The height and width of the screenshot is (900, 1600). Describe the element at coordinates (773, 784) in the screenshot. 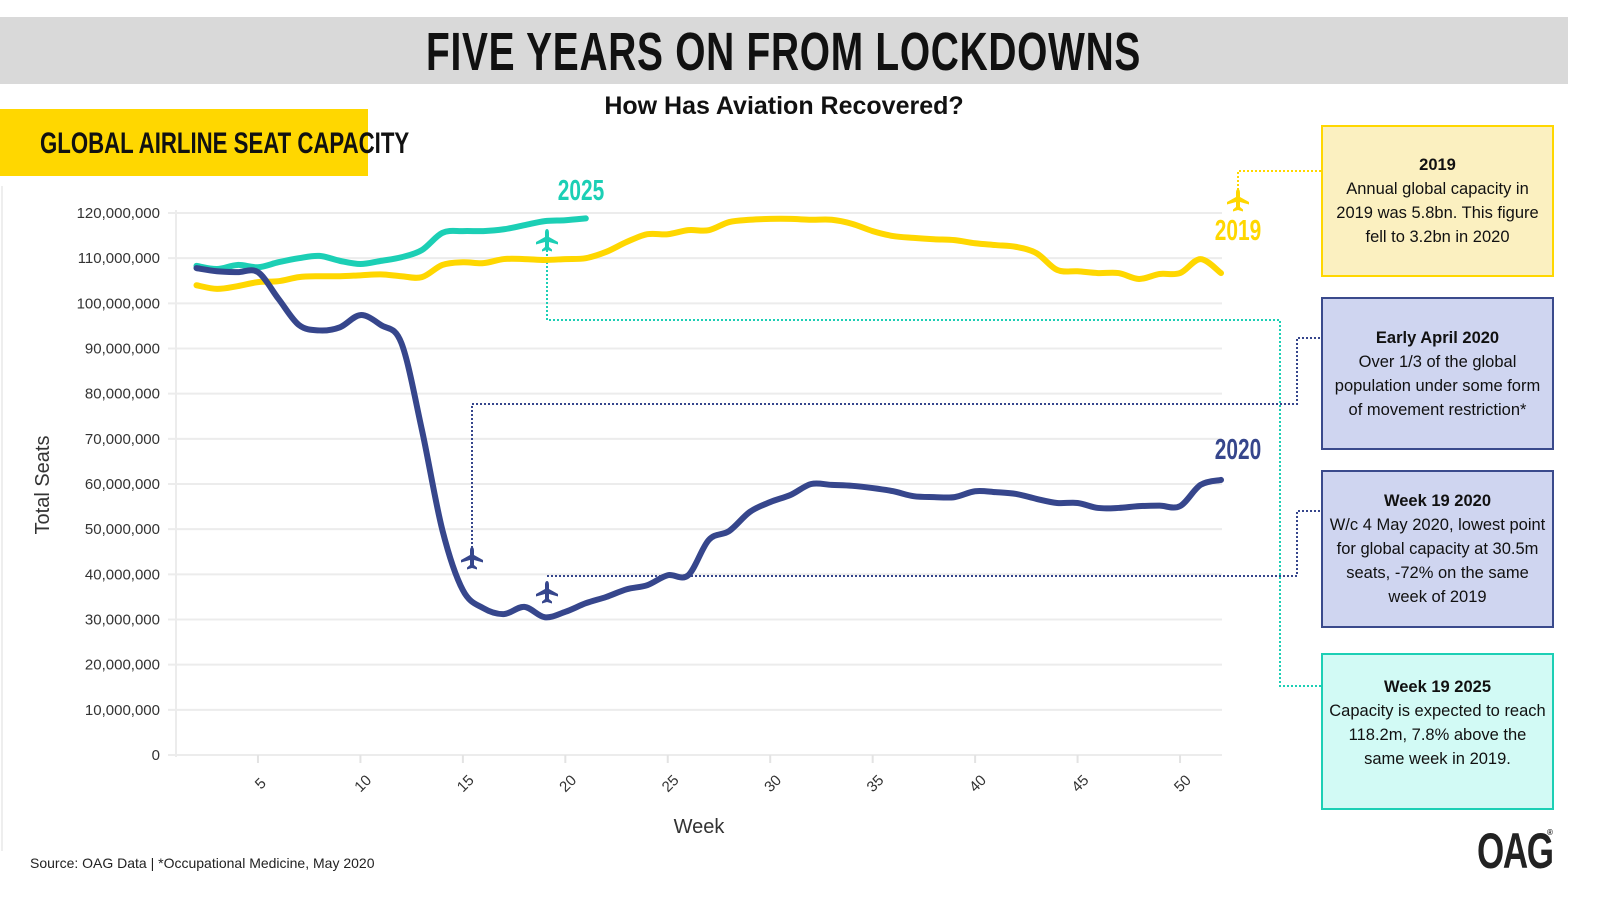

I see `x-tick-label: 30` at that location.